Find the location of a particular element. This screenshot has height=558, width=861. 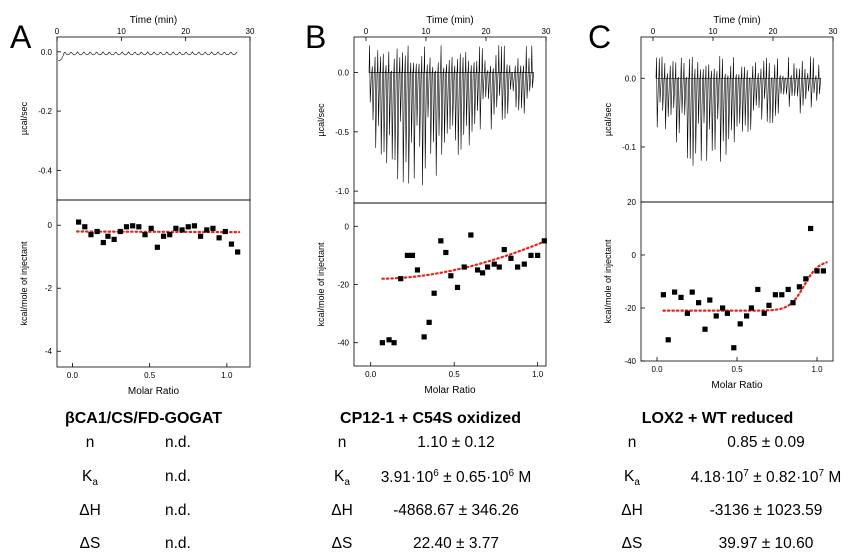

param-symbol: n is located at coordinates (90, 442).